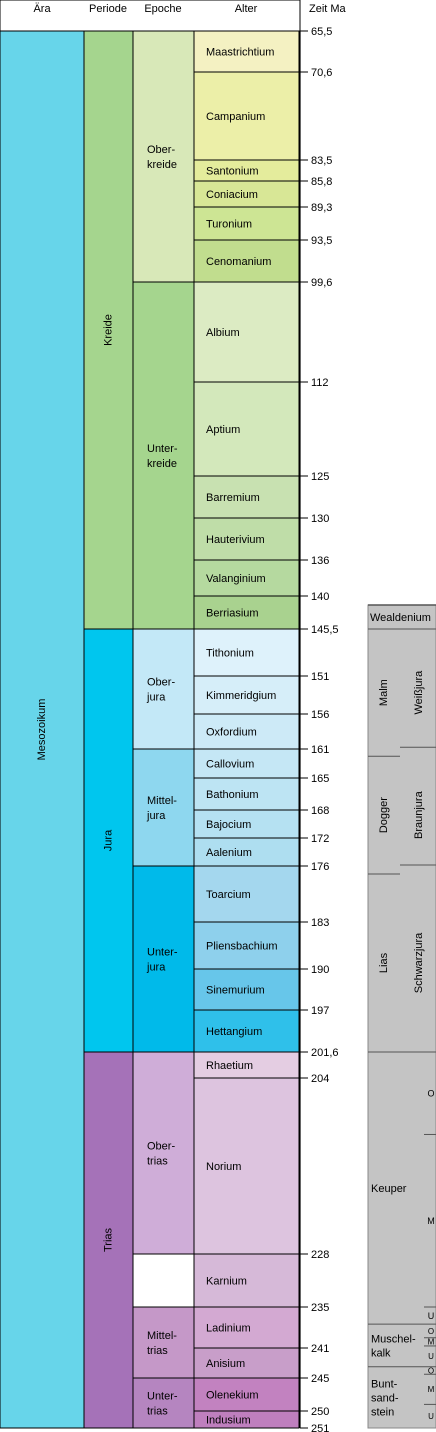  Describe the element at coordinates (320, 677) in the screenshot. I see `time-tick-label: 151` at that location.